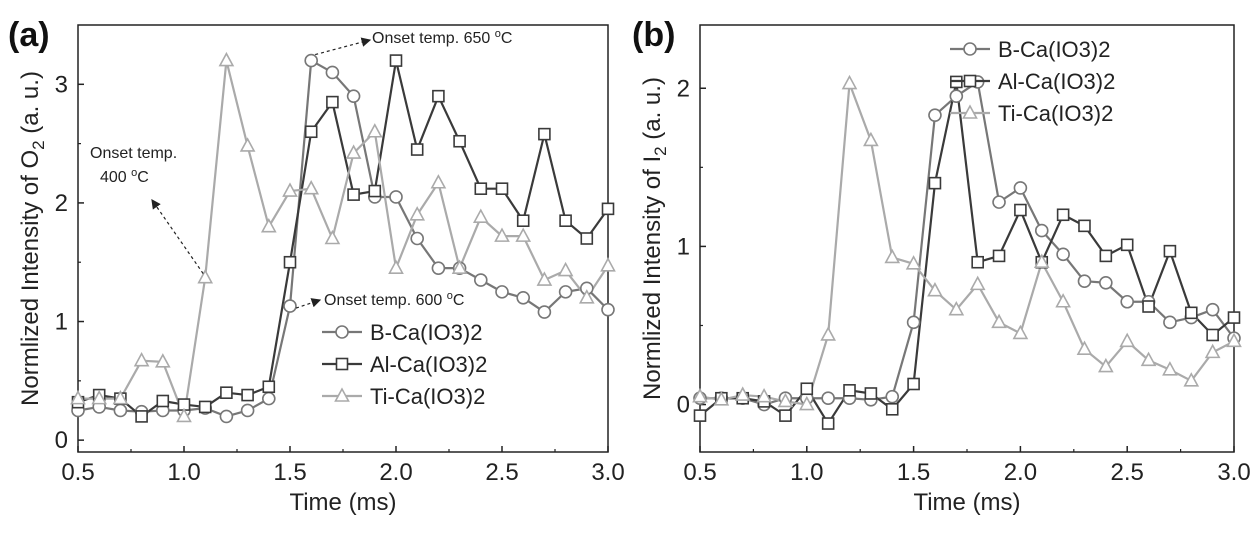 This screenshot has height=533, width=1252. What do you see at coordinates (652, 111) in the screenshot?
I see `y-axis-label-unit: (a. u.)` at bounding box center [652, 111].